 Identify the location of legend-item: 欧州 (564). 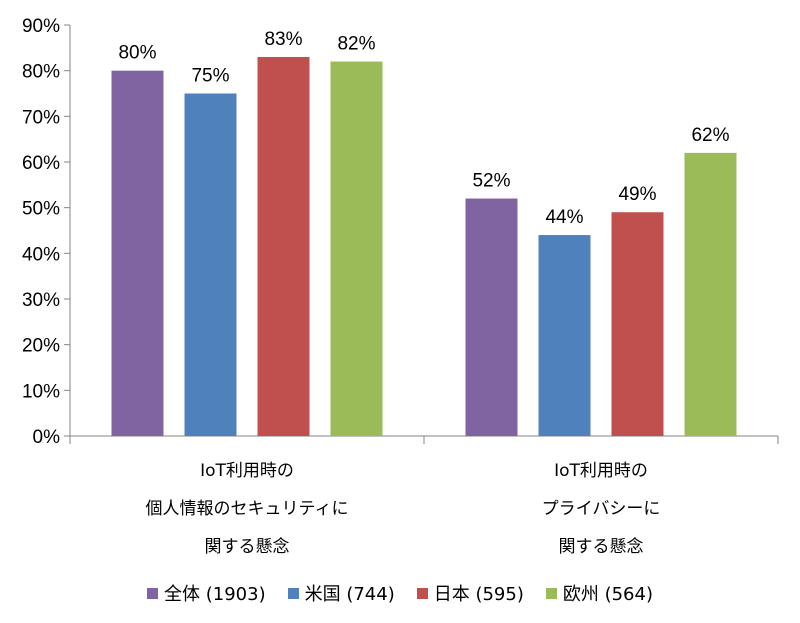
(599, 593).